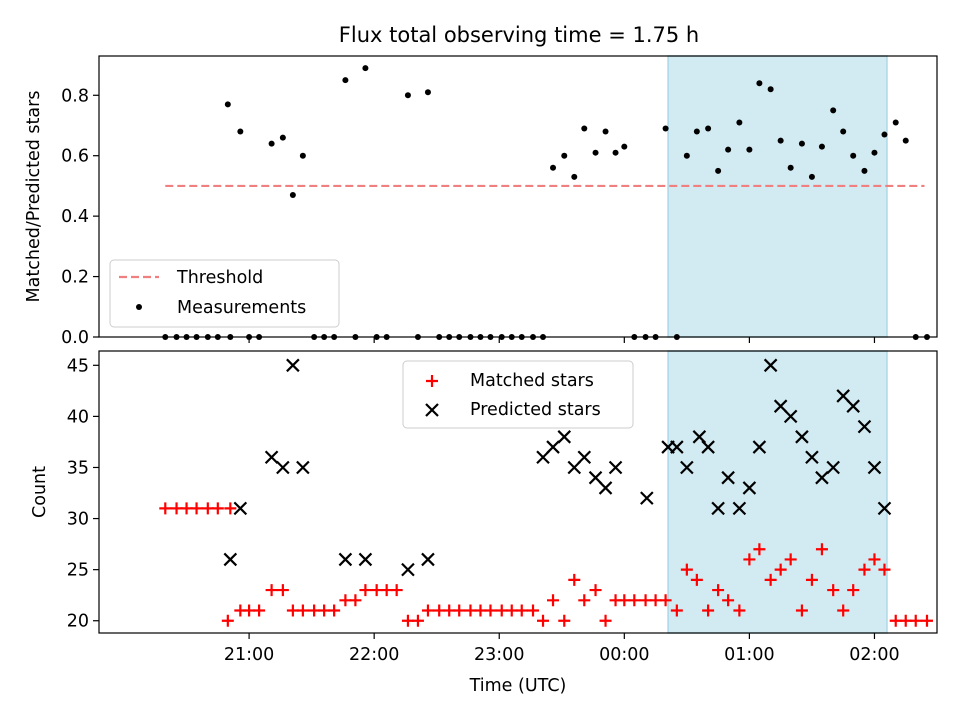 This screenshot has height=720, width=960. I want to click on bottom-xlabel: Time (UTC), so click(518, 686).